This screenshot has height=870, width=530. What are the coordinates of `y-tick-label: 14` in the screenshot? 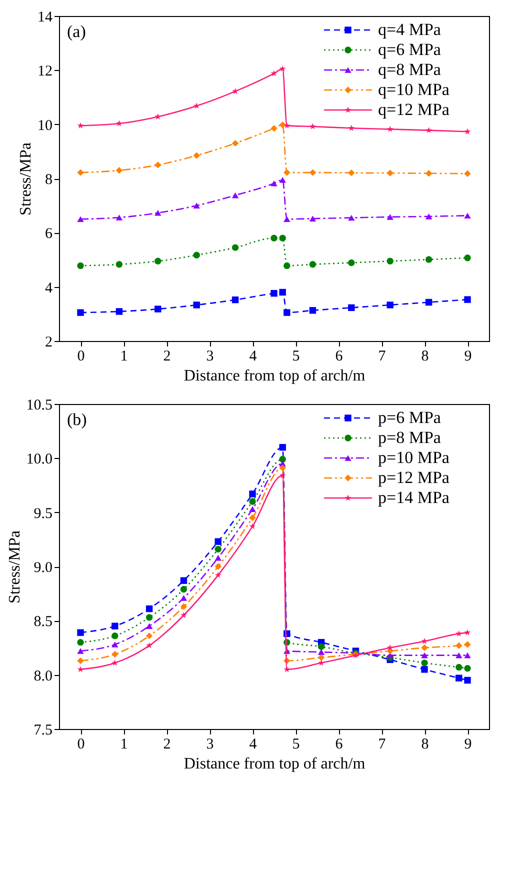 It's located at (45, 18).